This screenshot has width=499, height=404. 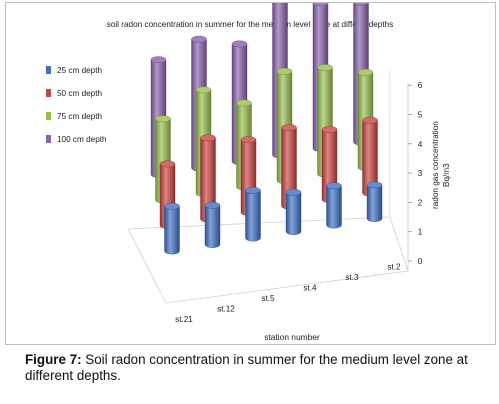 I want to click on legend-label-100-cm-depth: 100 cm depth, so click(x=82, y=139).